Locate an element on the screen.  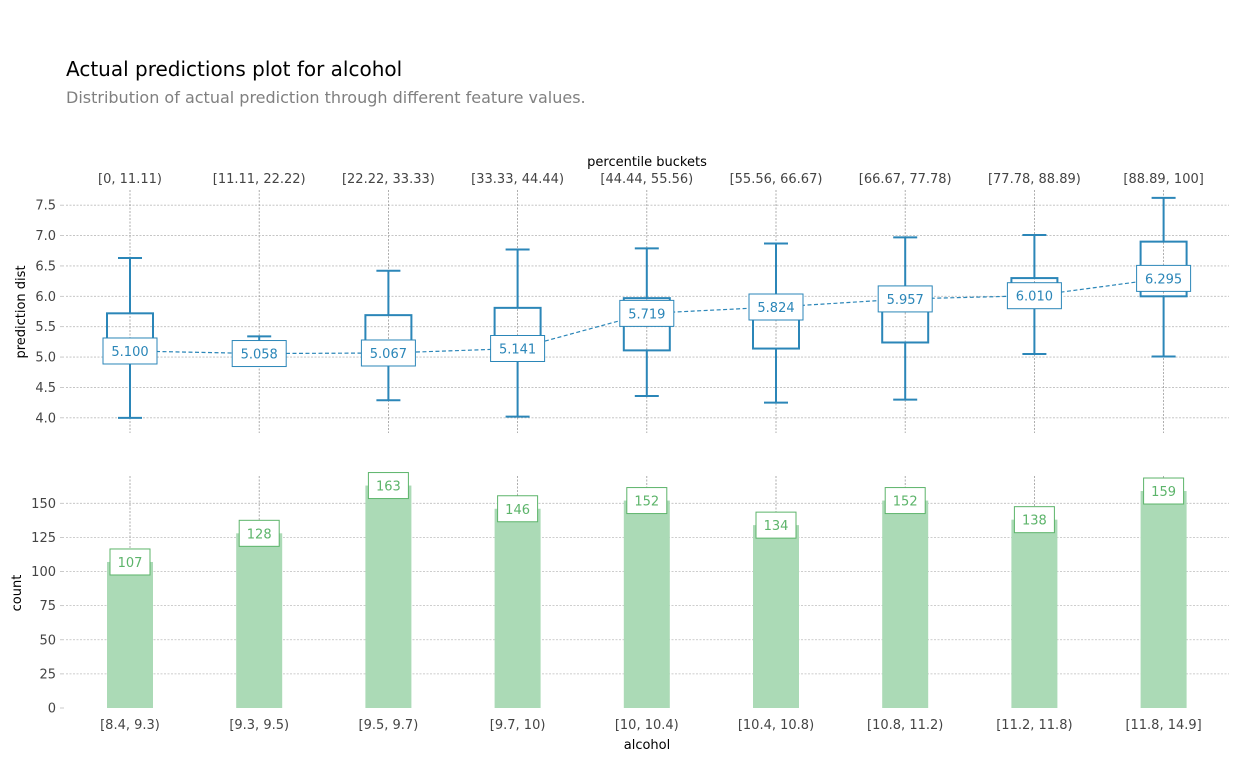
bar-y-axis-label: count is located at coordinates (17, 593).